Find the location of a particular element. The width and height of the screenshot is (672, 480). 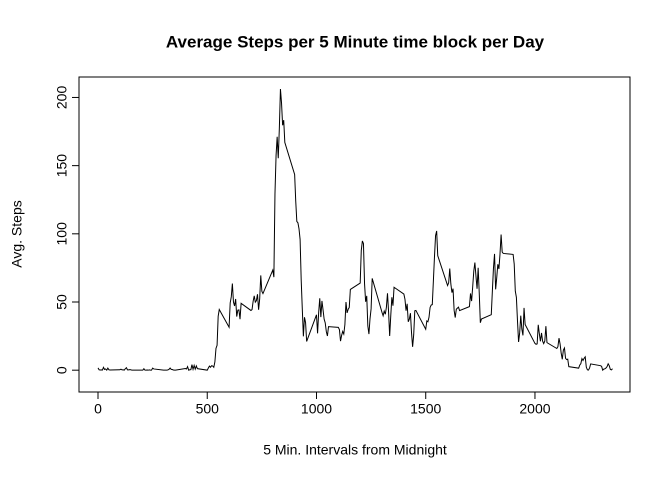

x-axis-label: 5 Min. Intervals from Midnight is located at coordinates (355, 450).